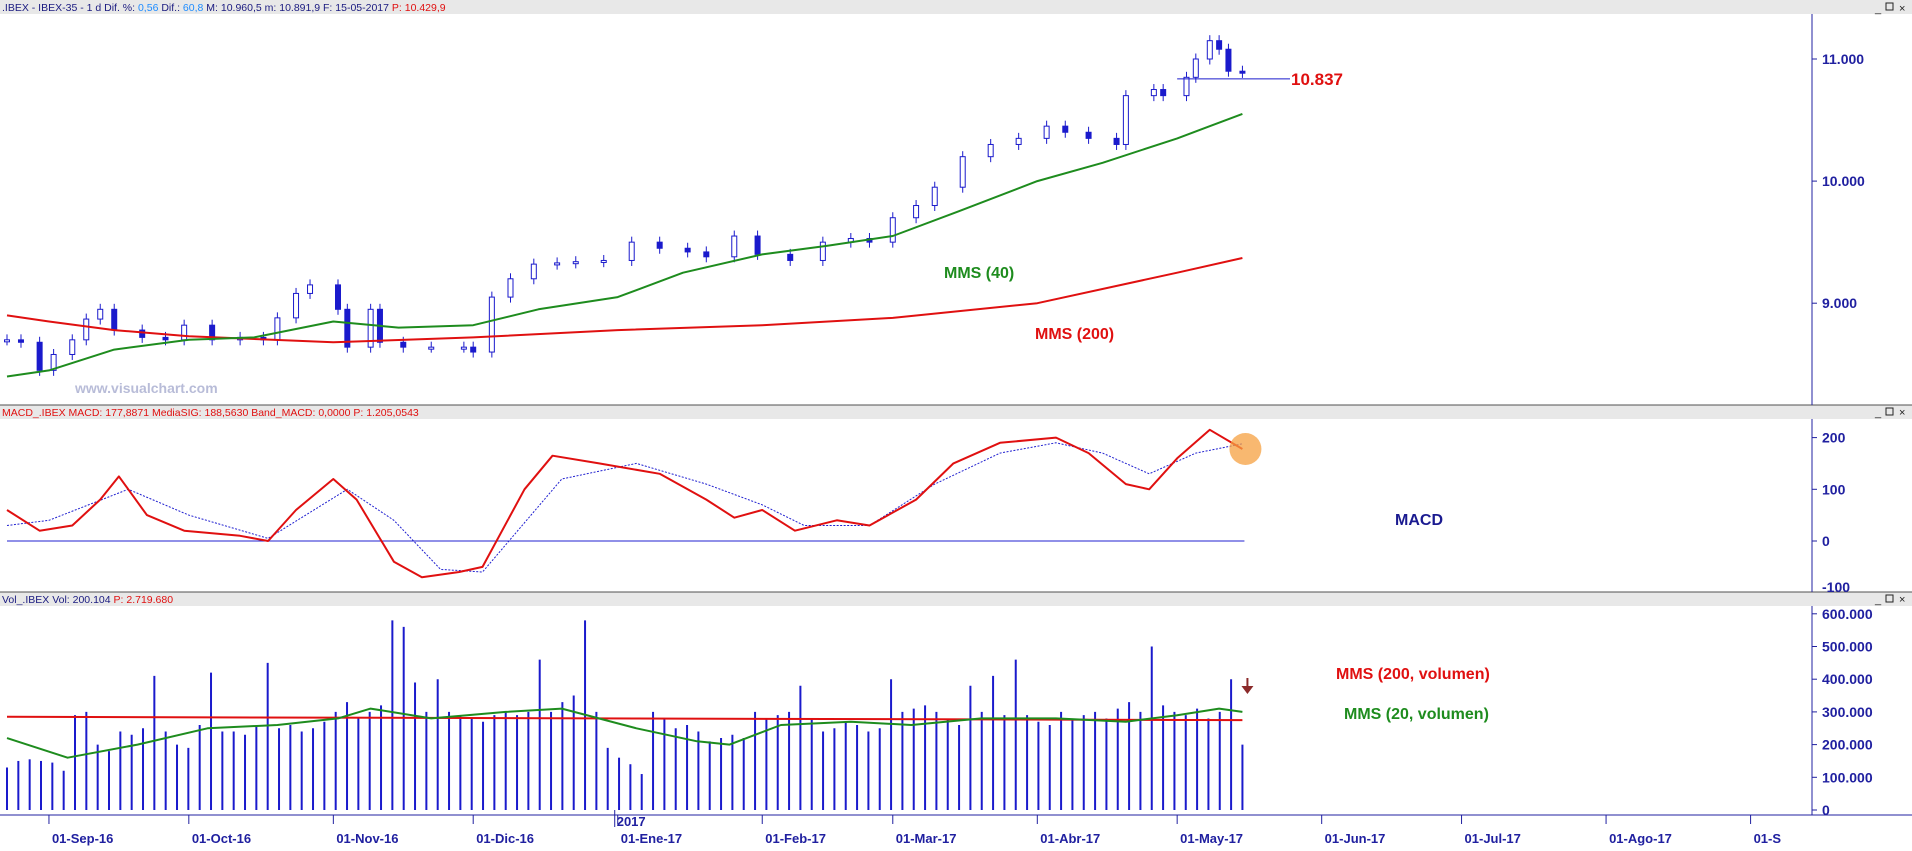  I want to click on macd-plot, so click(634, 503).